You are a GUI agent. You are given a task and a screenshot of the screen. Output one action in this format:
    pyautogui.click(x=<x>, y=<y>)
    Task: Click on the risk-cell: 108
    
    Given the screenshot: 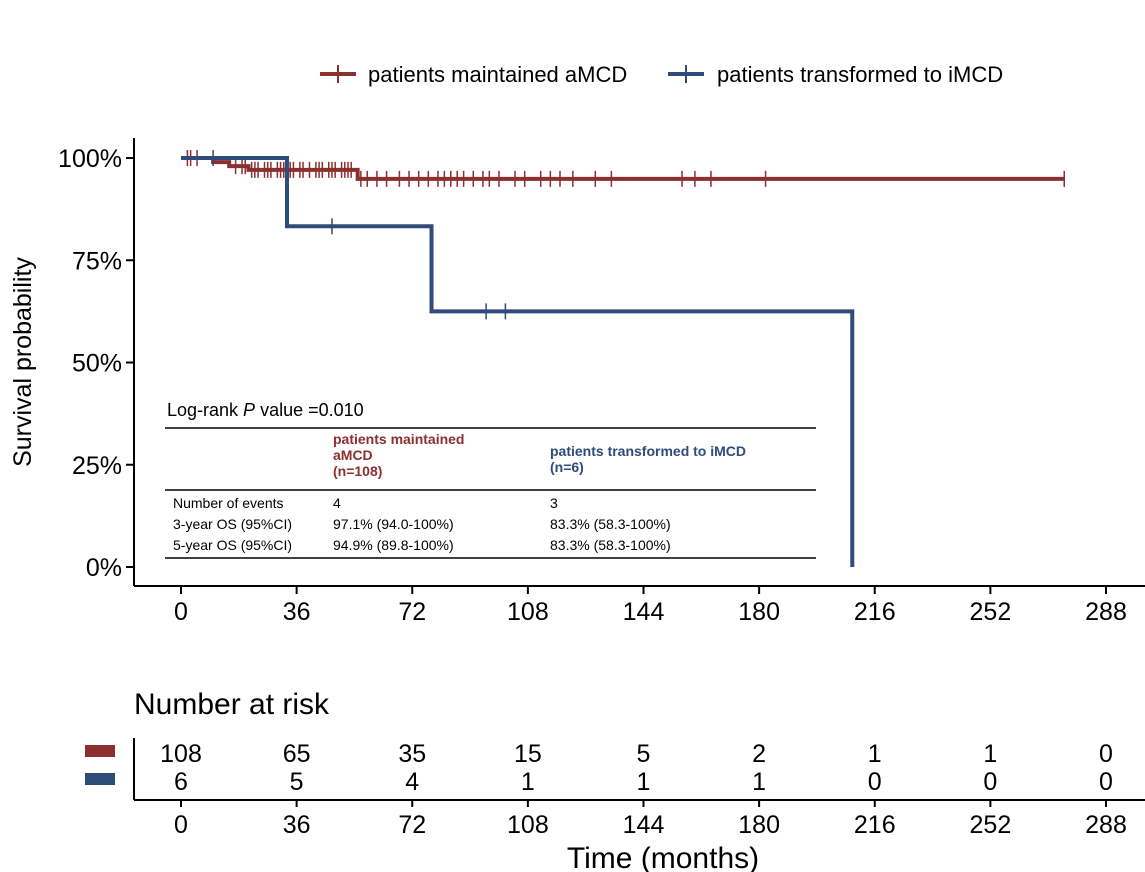 What is the action you would take?
    pyautogui.click(x=181, y=754)
    